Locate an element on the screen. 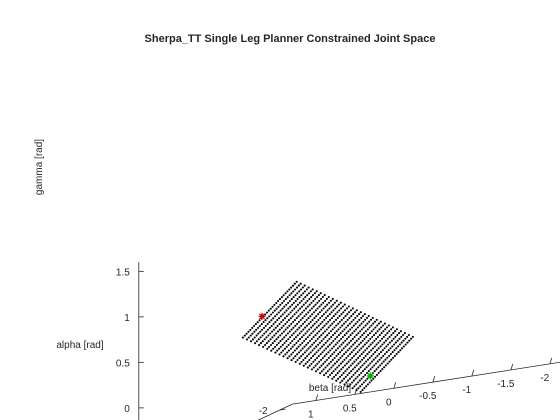  x-tick-label: -0.5 is located at coordinates (428, 396).